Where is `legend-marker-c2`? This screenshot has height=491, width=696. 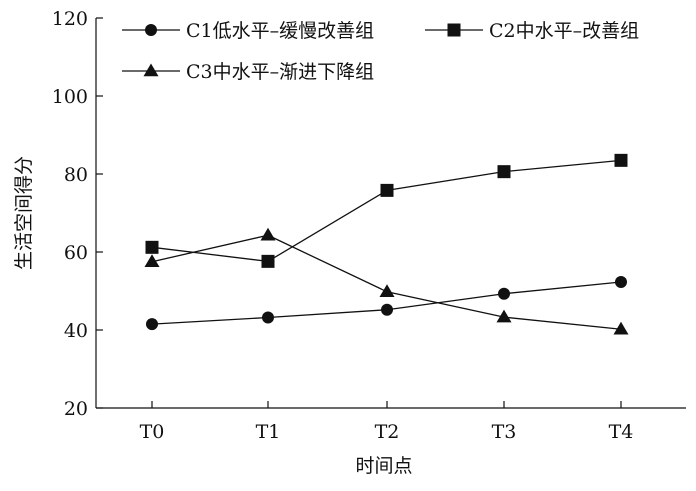 legend-marker-c2 is located at coordinates (454, 30).